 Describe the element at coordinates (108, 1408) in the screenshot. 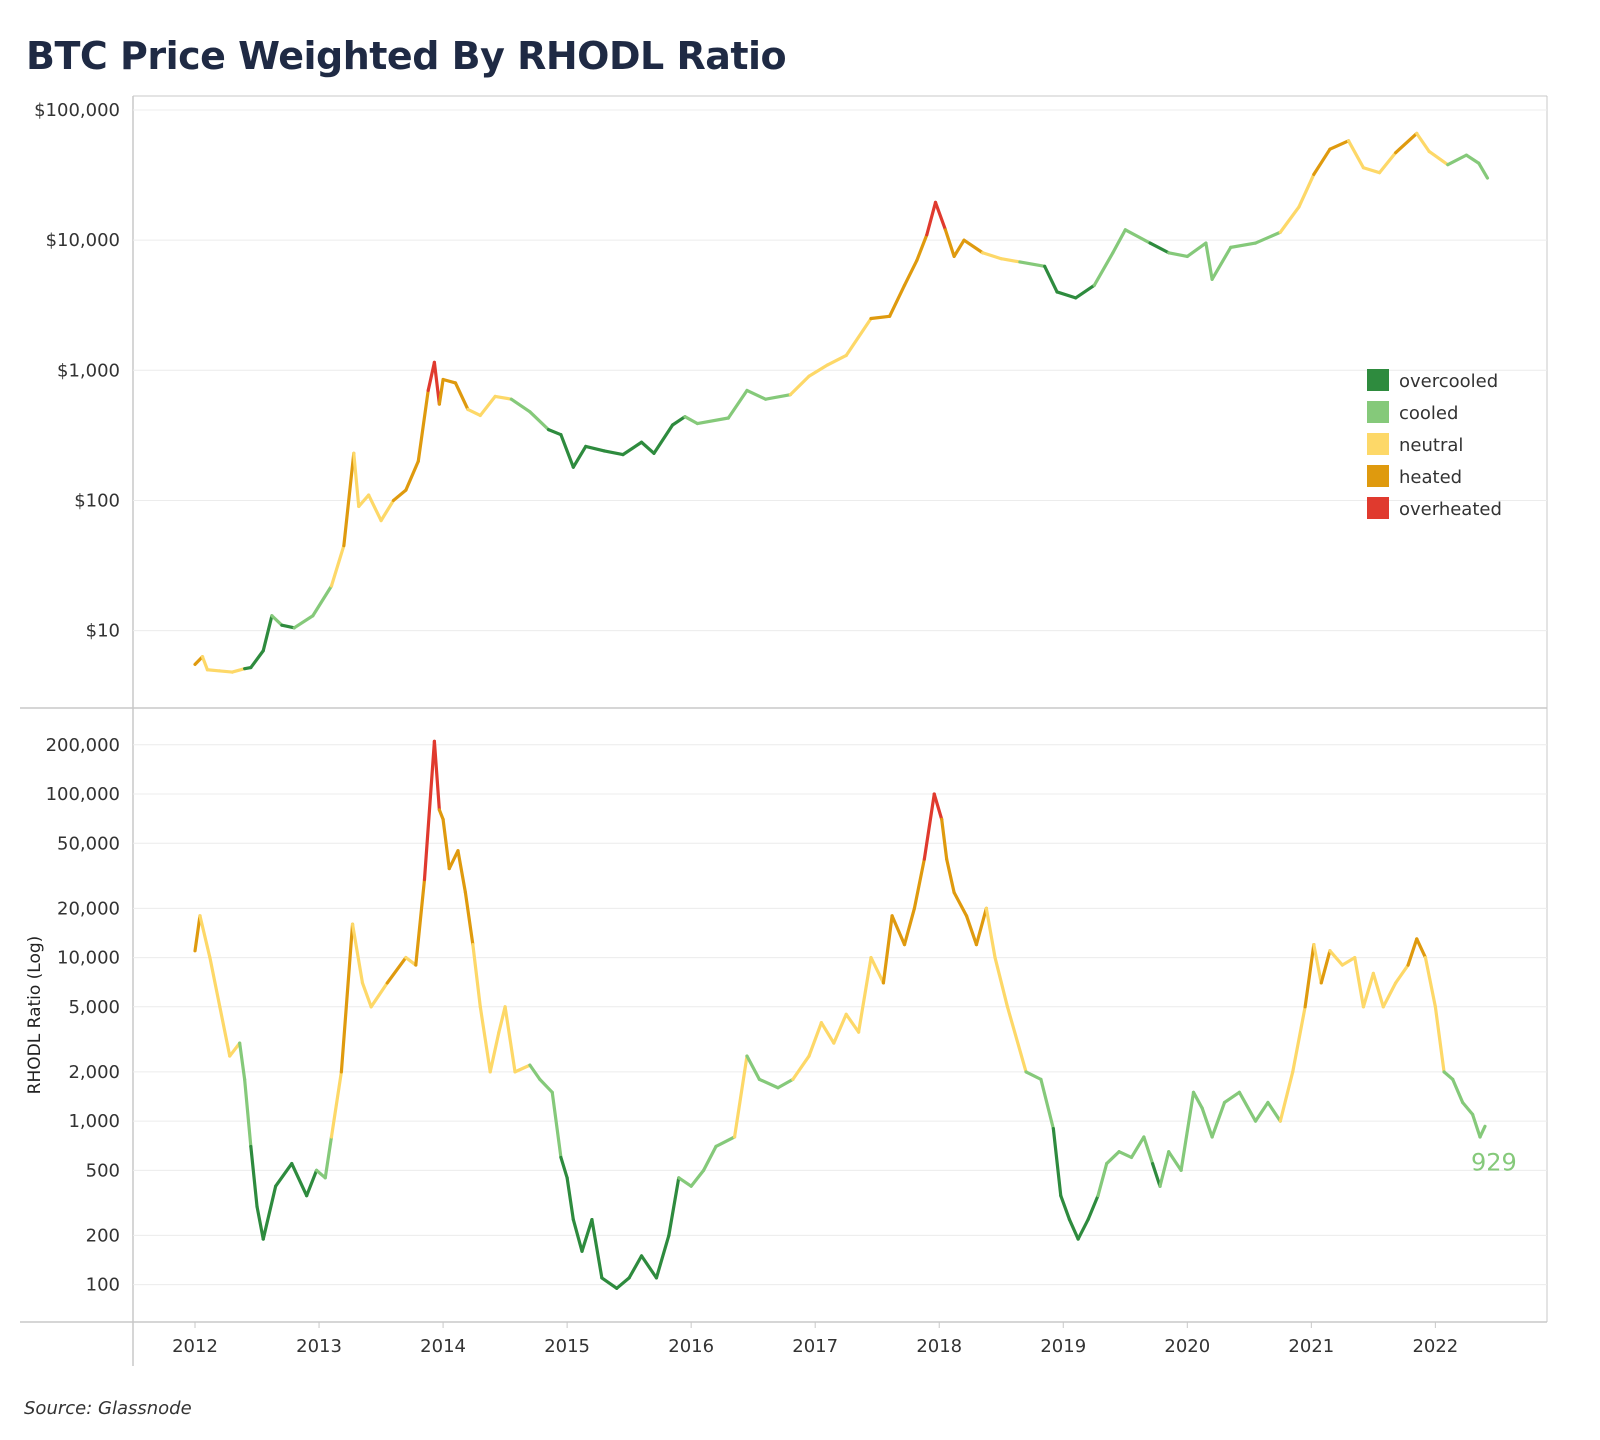

I see `source-note: Source: Glassnode` at that location.